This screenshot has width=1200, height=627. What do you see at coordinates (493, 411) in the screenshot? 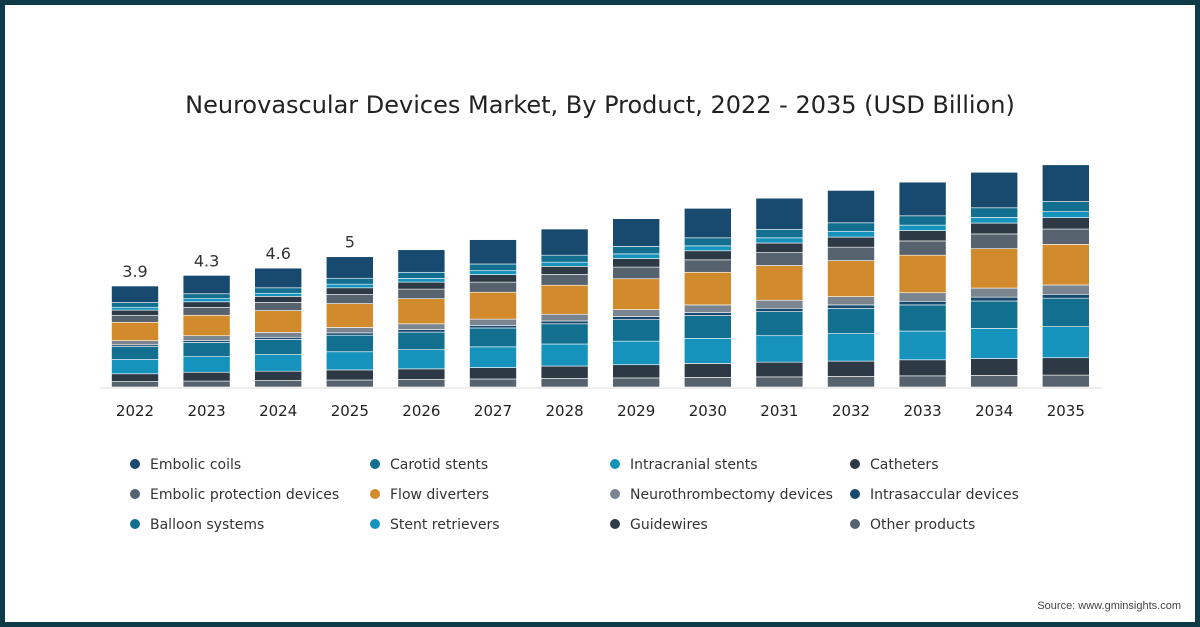
I see `x-tick-label: 2027` at bounding box center [493, 411].